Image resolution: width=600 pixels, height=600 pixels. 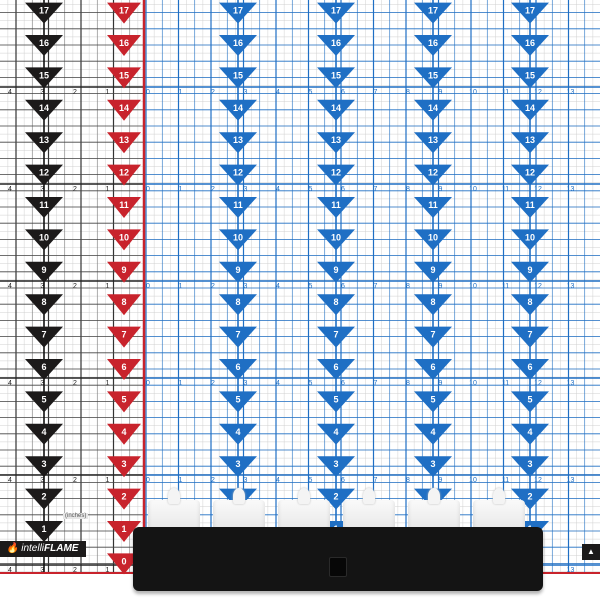 What do you see at coordinates (44, 75) in the screenshot?
I see `black-marker-label: 15` at bounding box center [44, 75].